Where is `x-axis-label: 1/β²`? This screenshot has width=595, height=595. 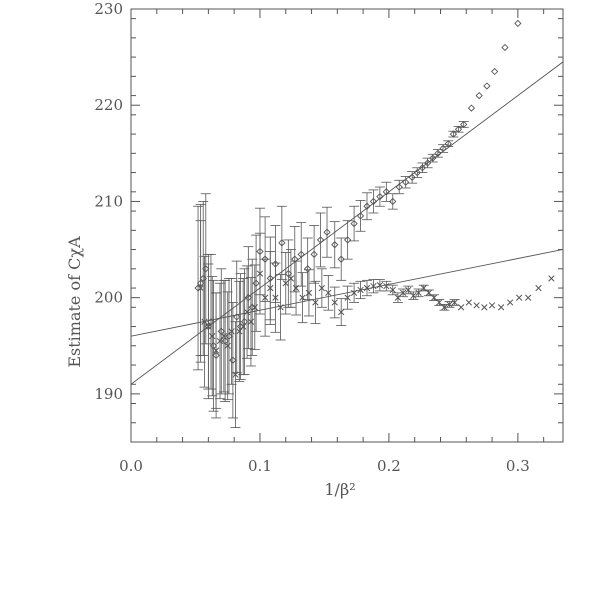
x-axis-label: 1/β² is located at coordinates (339, 489).